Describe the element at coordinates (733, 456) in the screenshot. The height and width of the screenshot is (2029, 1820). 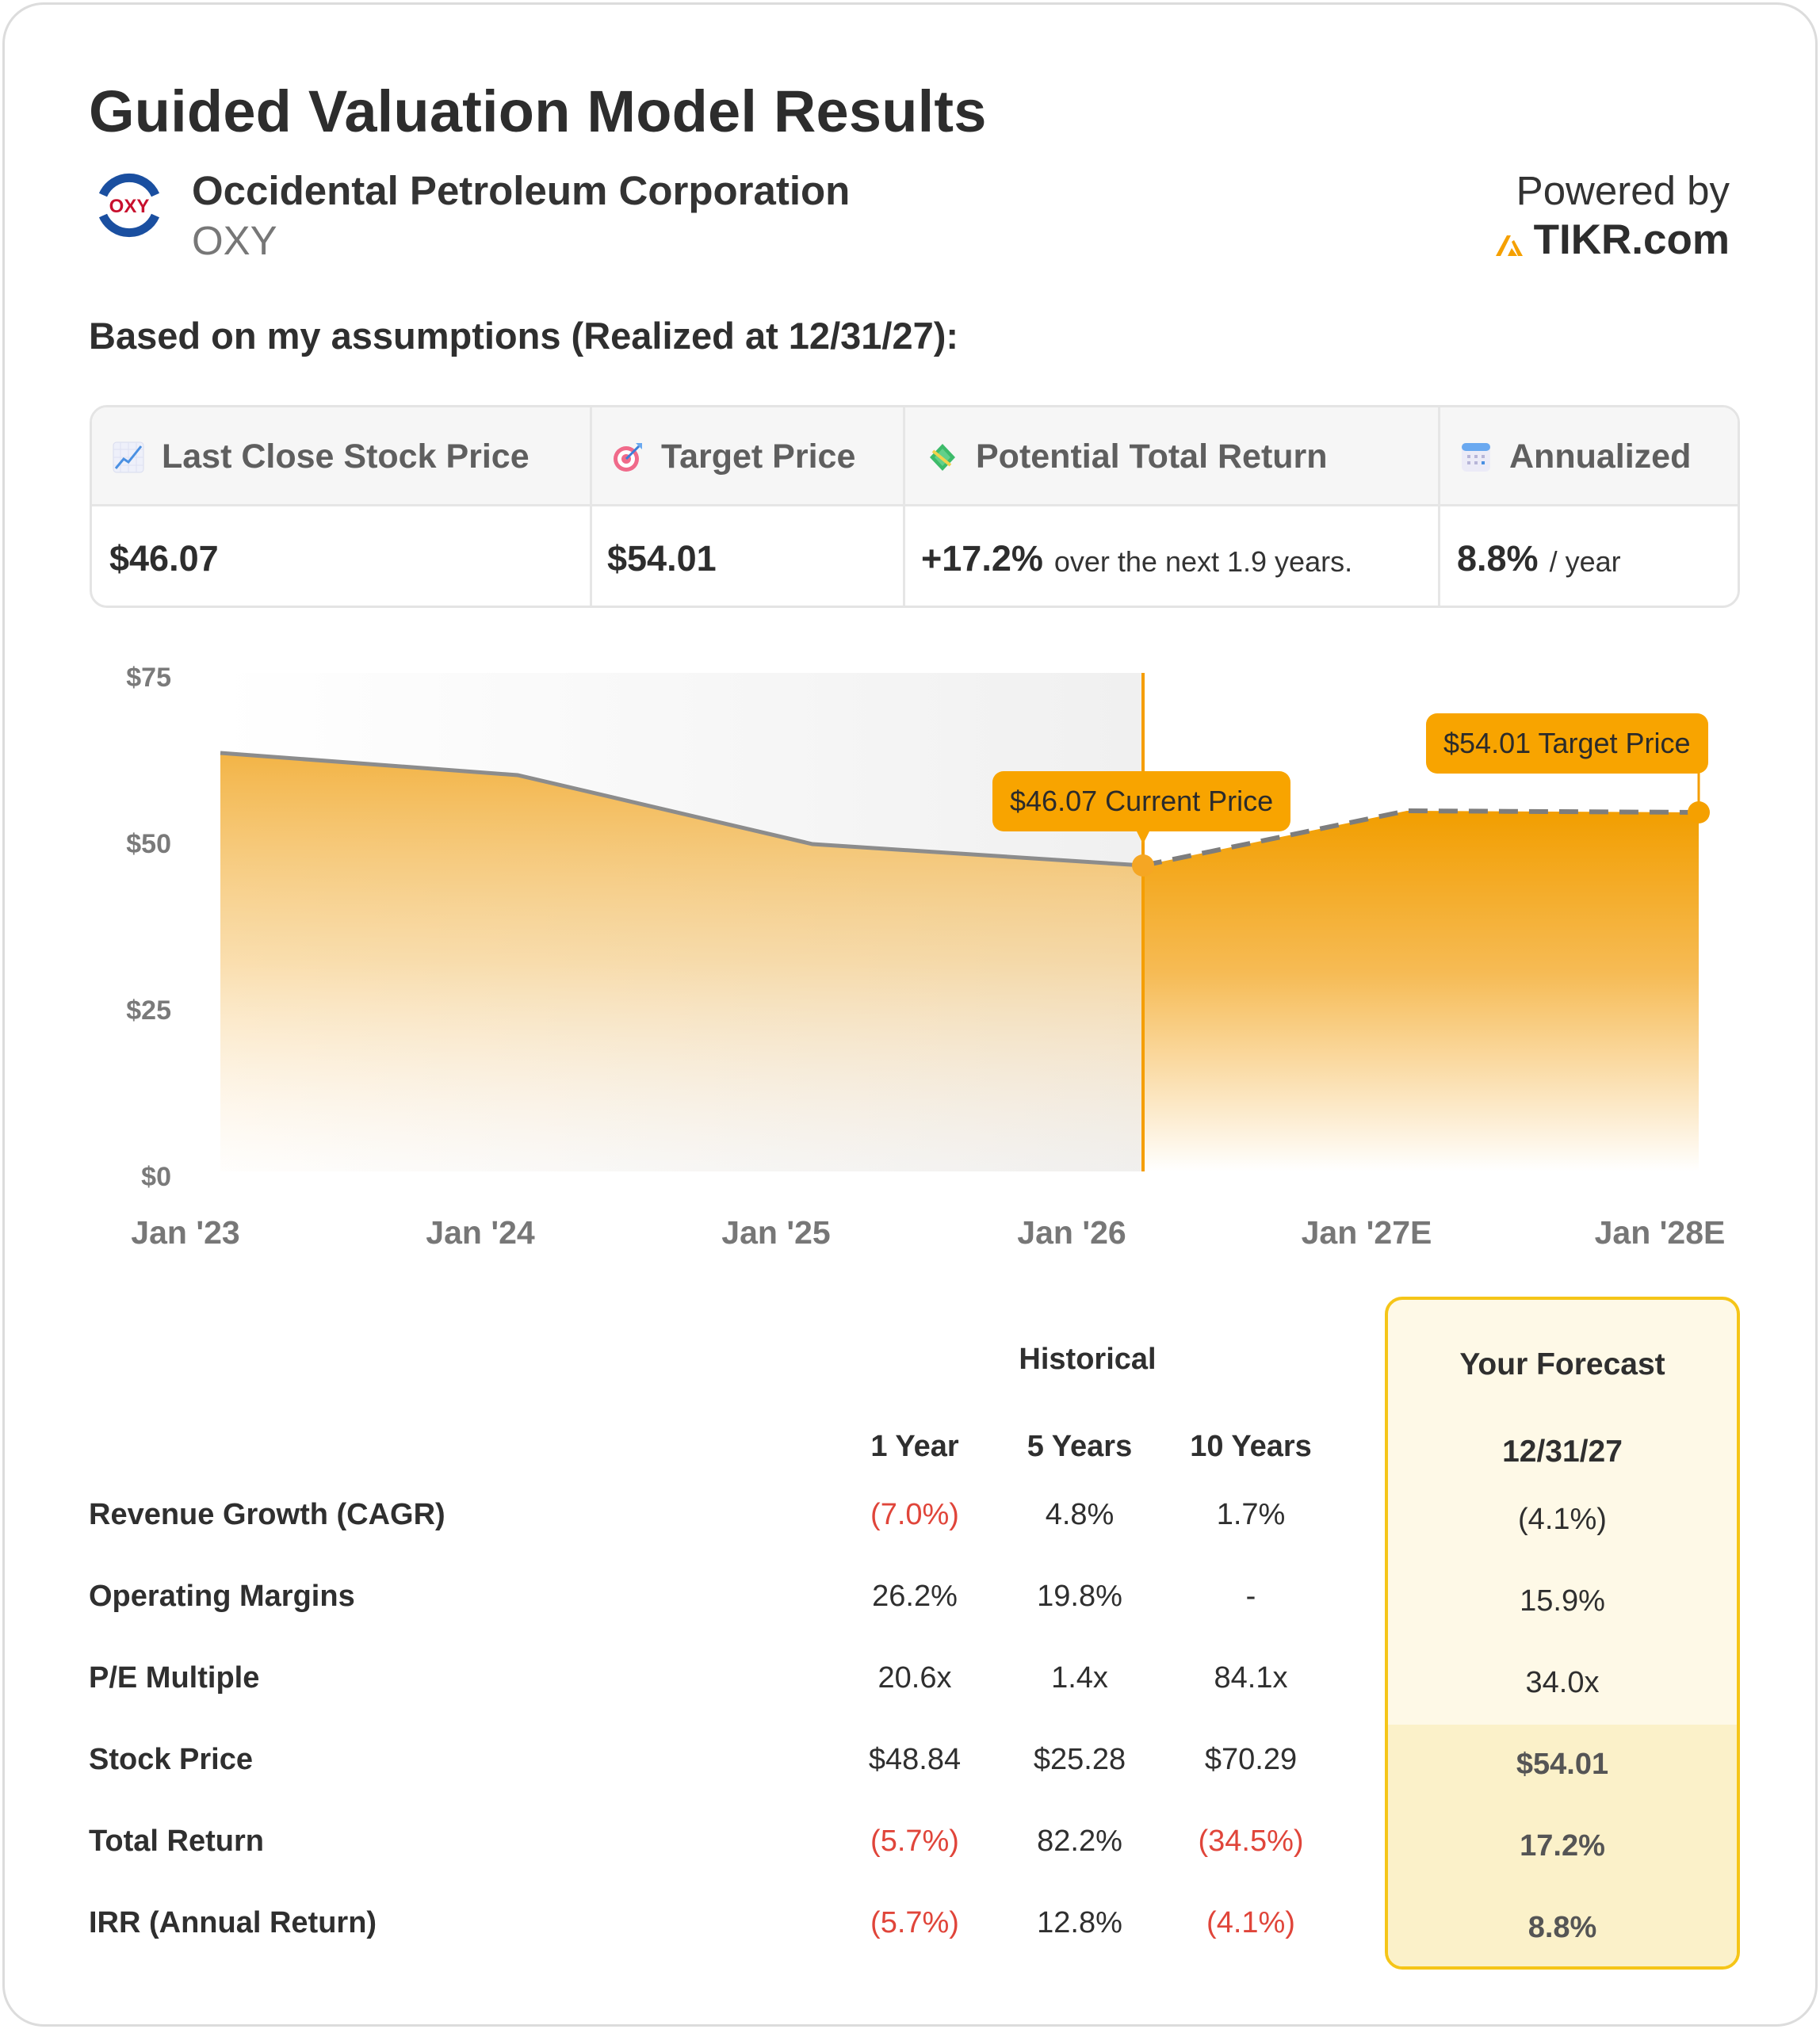
I see `header-target-price: Target Price` at that location.